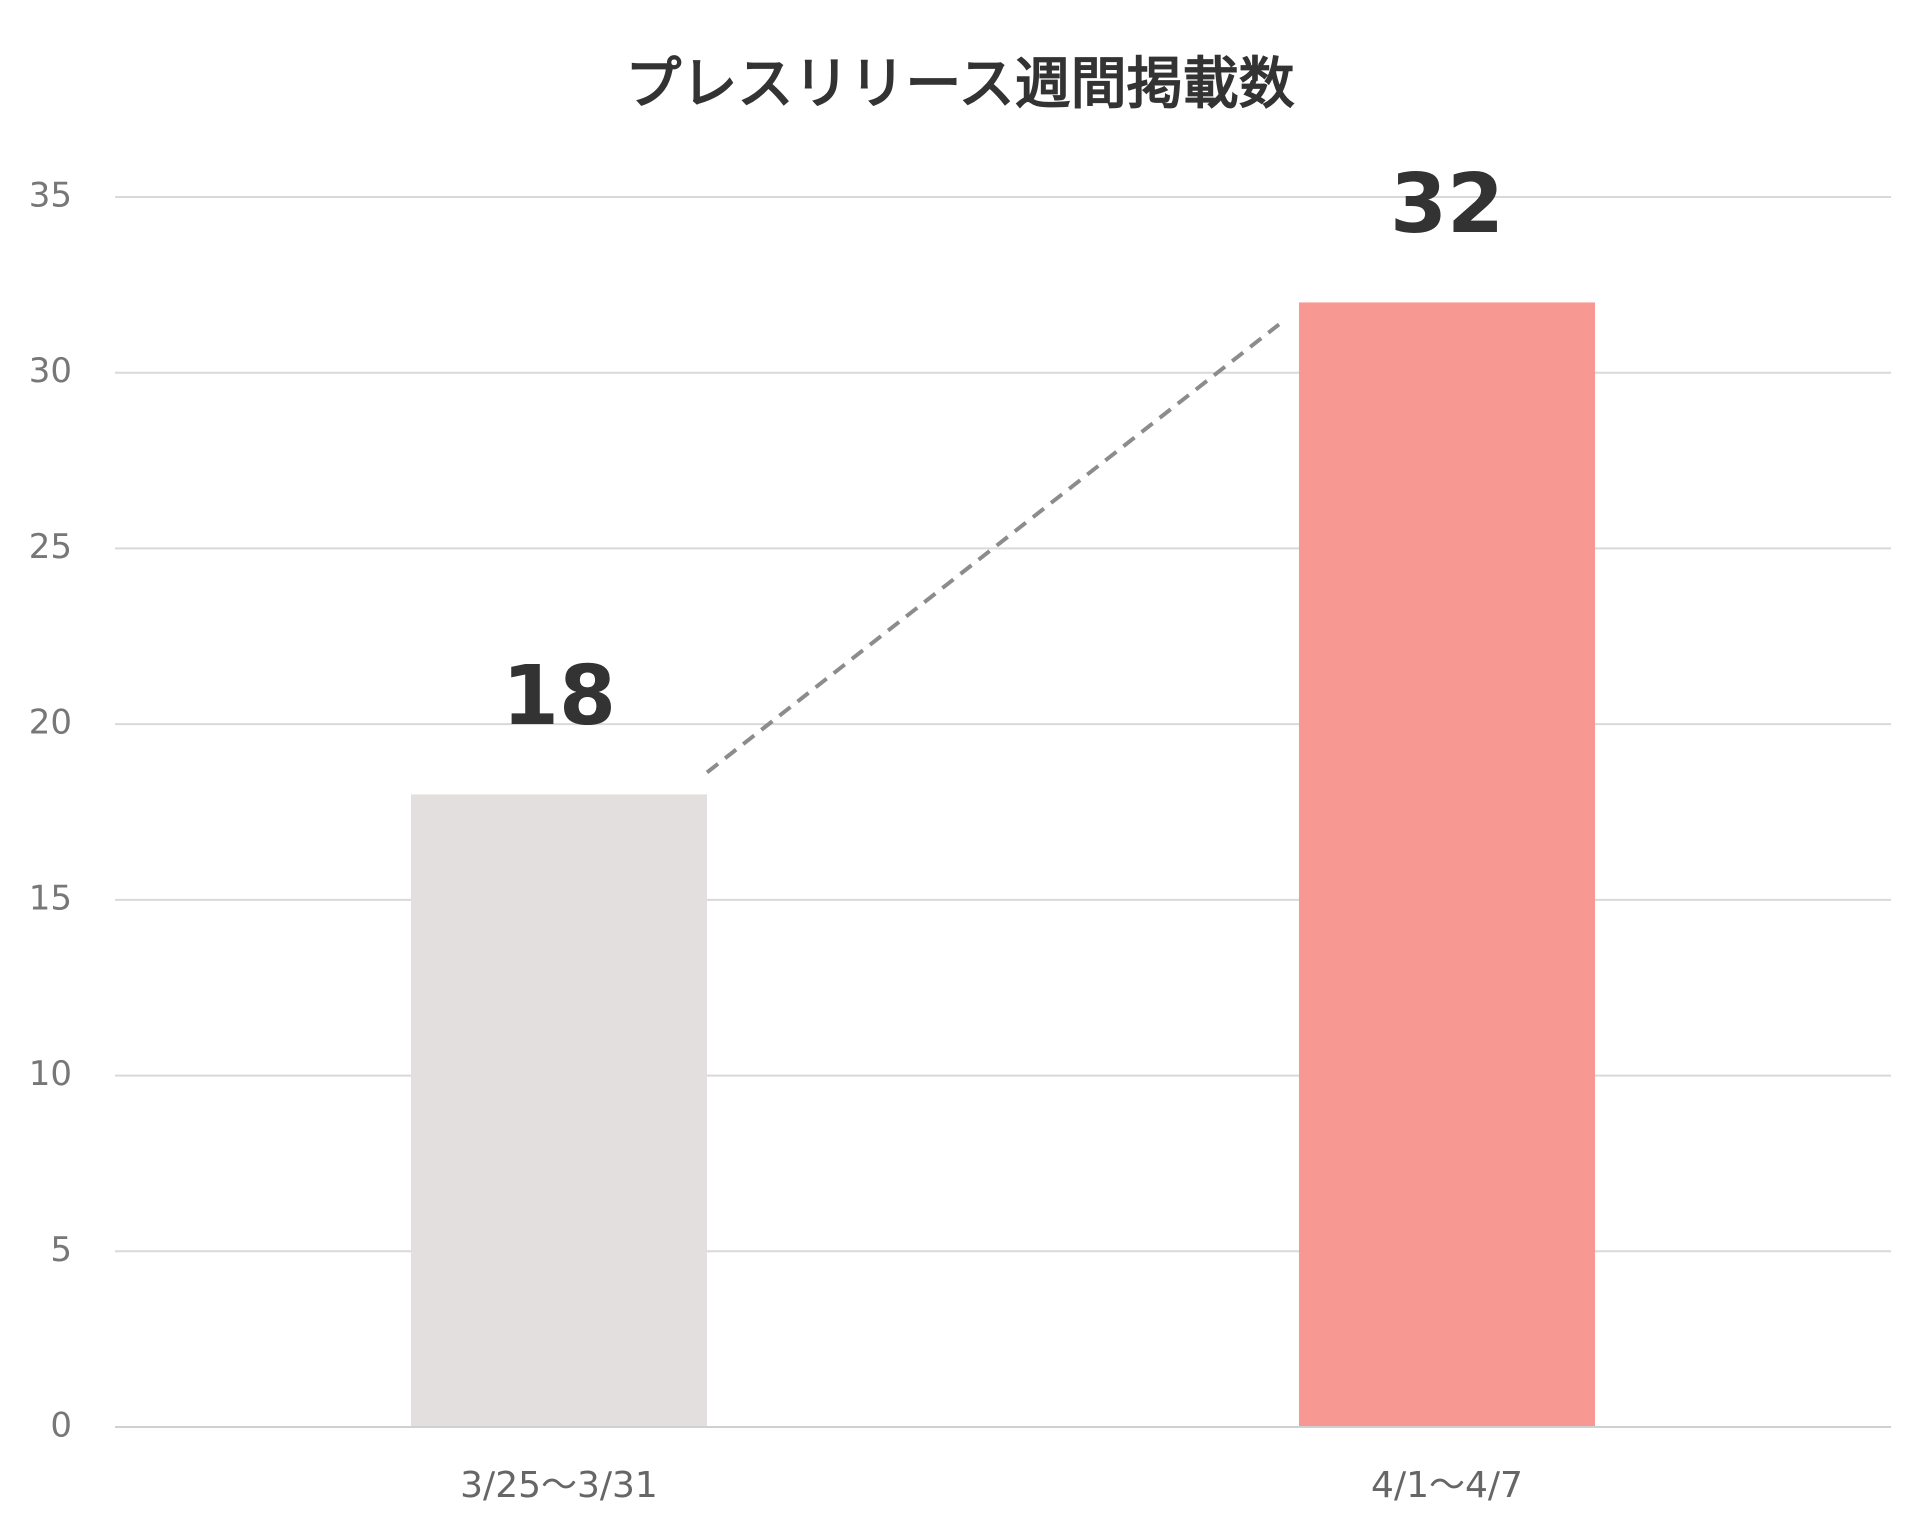 Image resolution: width=1920 pixels, height=1536 pixels. I want to click on y-tick-label: 10, so click(50, 1074).